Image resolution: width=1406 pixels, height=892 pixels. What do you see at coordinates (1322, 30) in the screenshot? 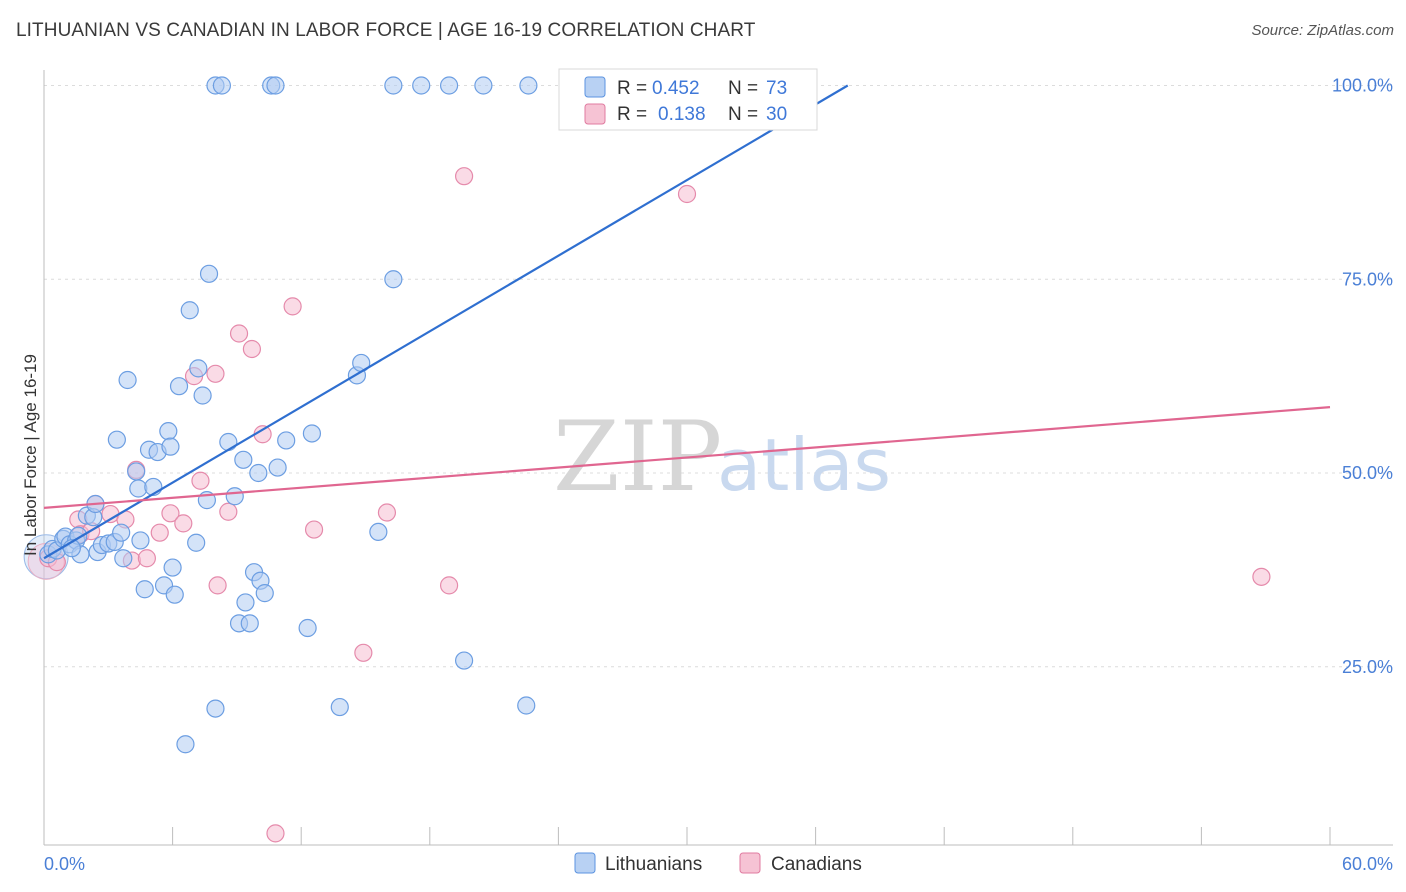
I see `source-label: Source: ZipAtlas.com` at bounding box center [1322, 30].